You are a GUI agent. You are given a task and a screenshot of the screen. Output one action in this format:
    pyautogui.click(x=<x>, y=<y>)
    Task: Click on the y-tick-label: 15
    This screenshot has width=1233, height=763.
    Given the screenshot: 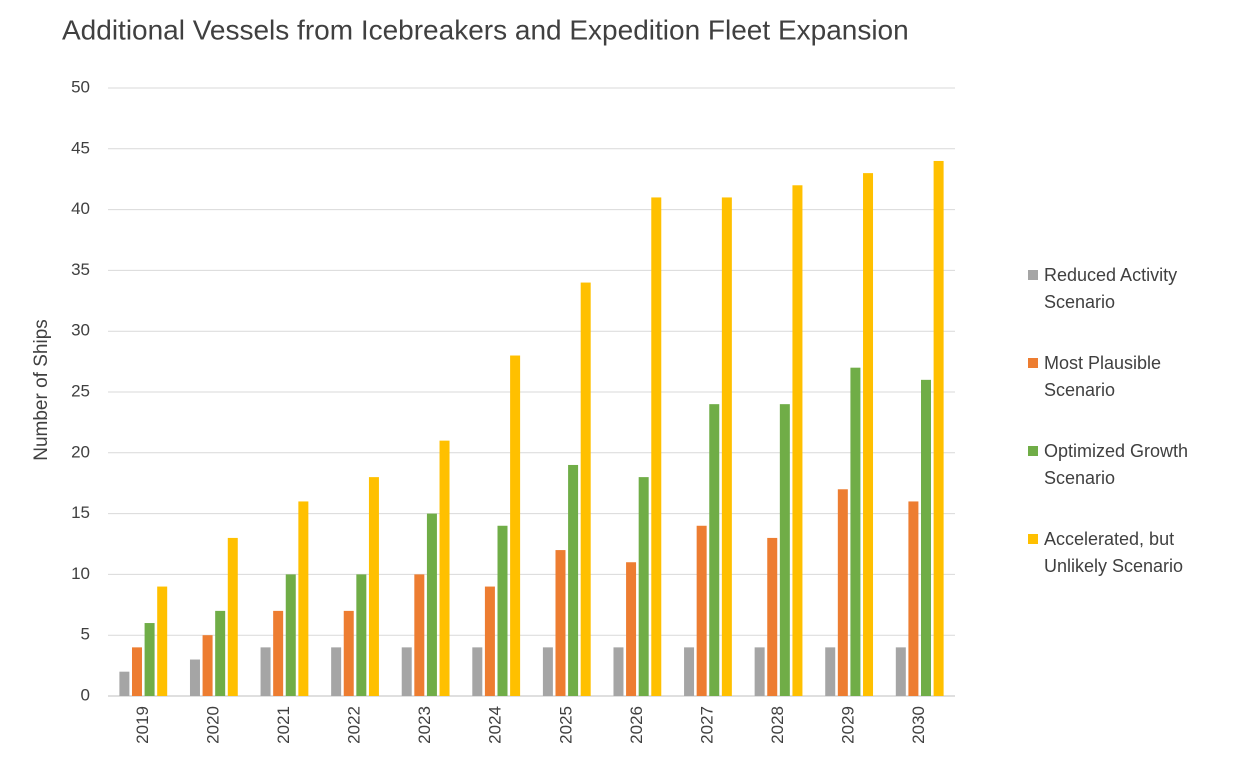 What is the action you would take?
    pyautogui.click(x=80, y=512)
    